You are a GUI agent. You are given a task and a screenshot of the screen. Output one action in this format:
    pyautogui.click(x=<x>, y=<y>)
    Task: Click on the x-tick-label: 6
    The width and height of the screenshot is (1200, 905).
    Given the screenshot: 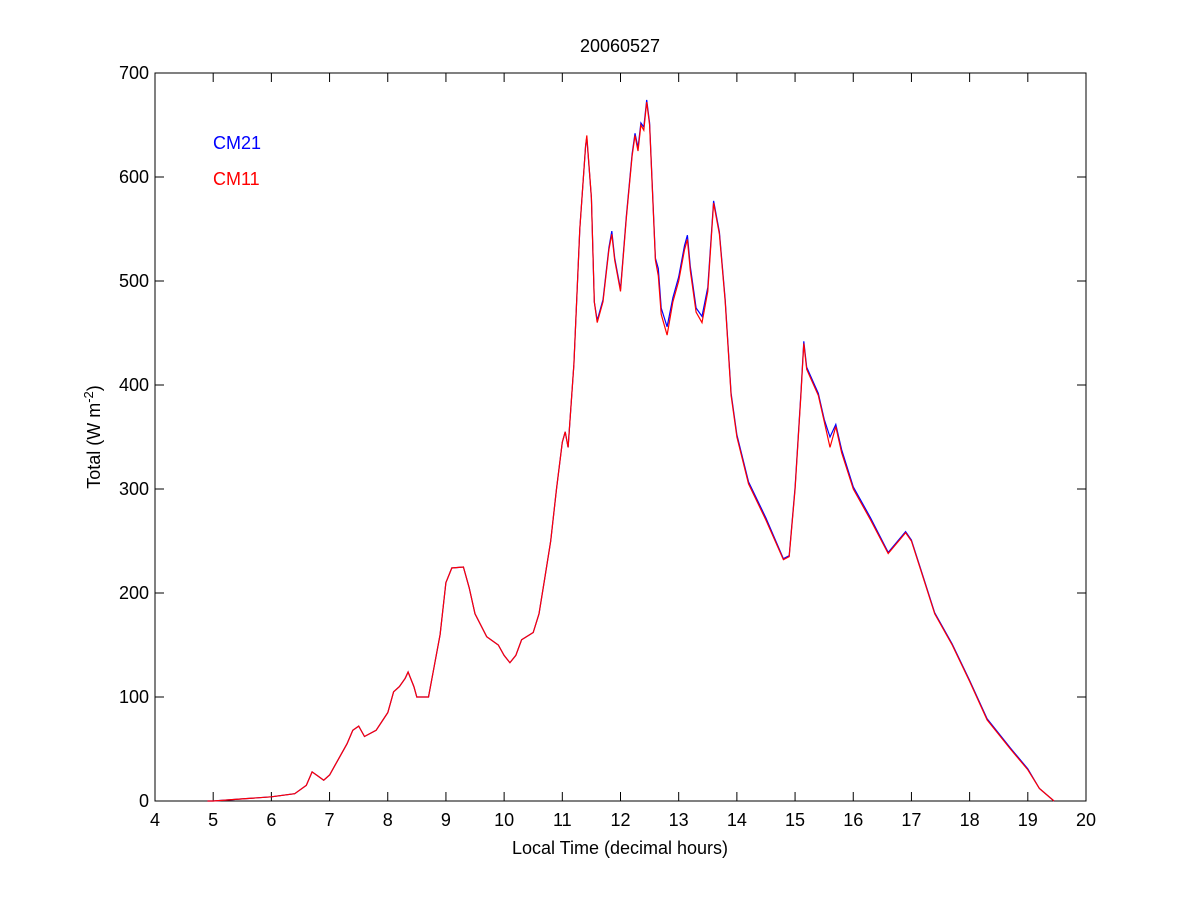 What is the action you would take?
    pyautogui.click(x=271, y=820)
    